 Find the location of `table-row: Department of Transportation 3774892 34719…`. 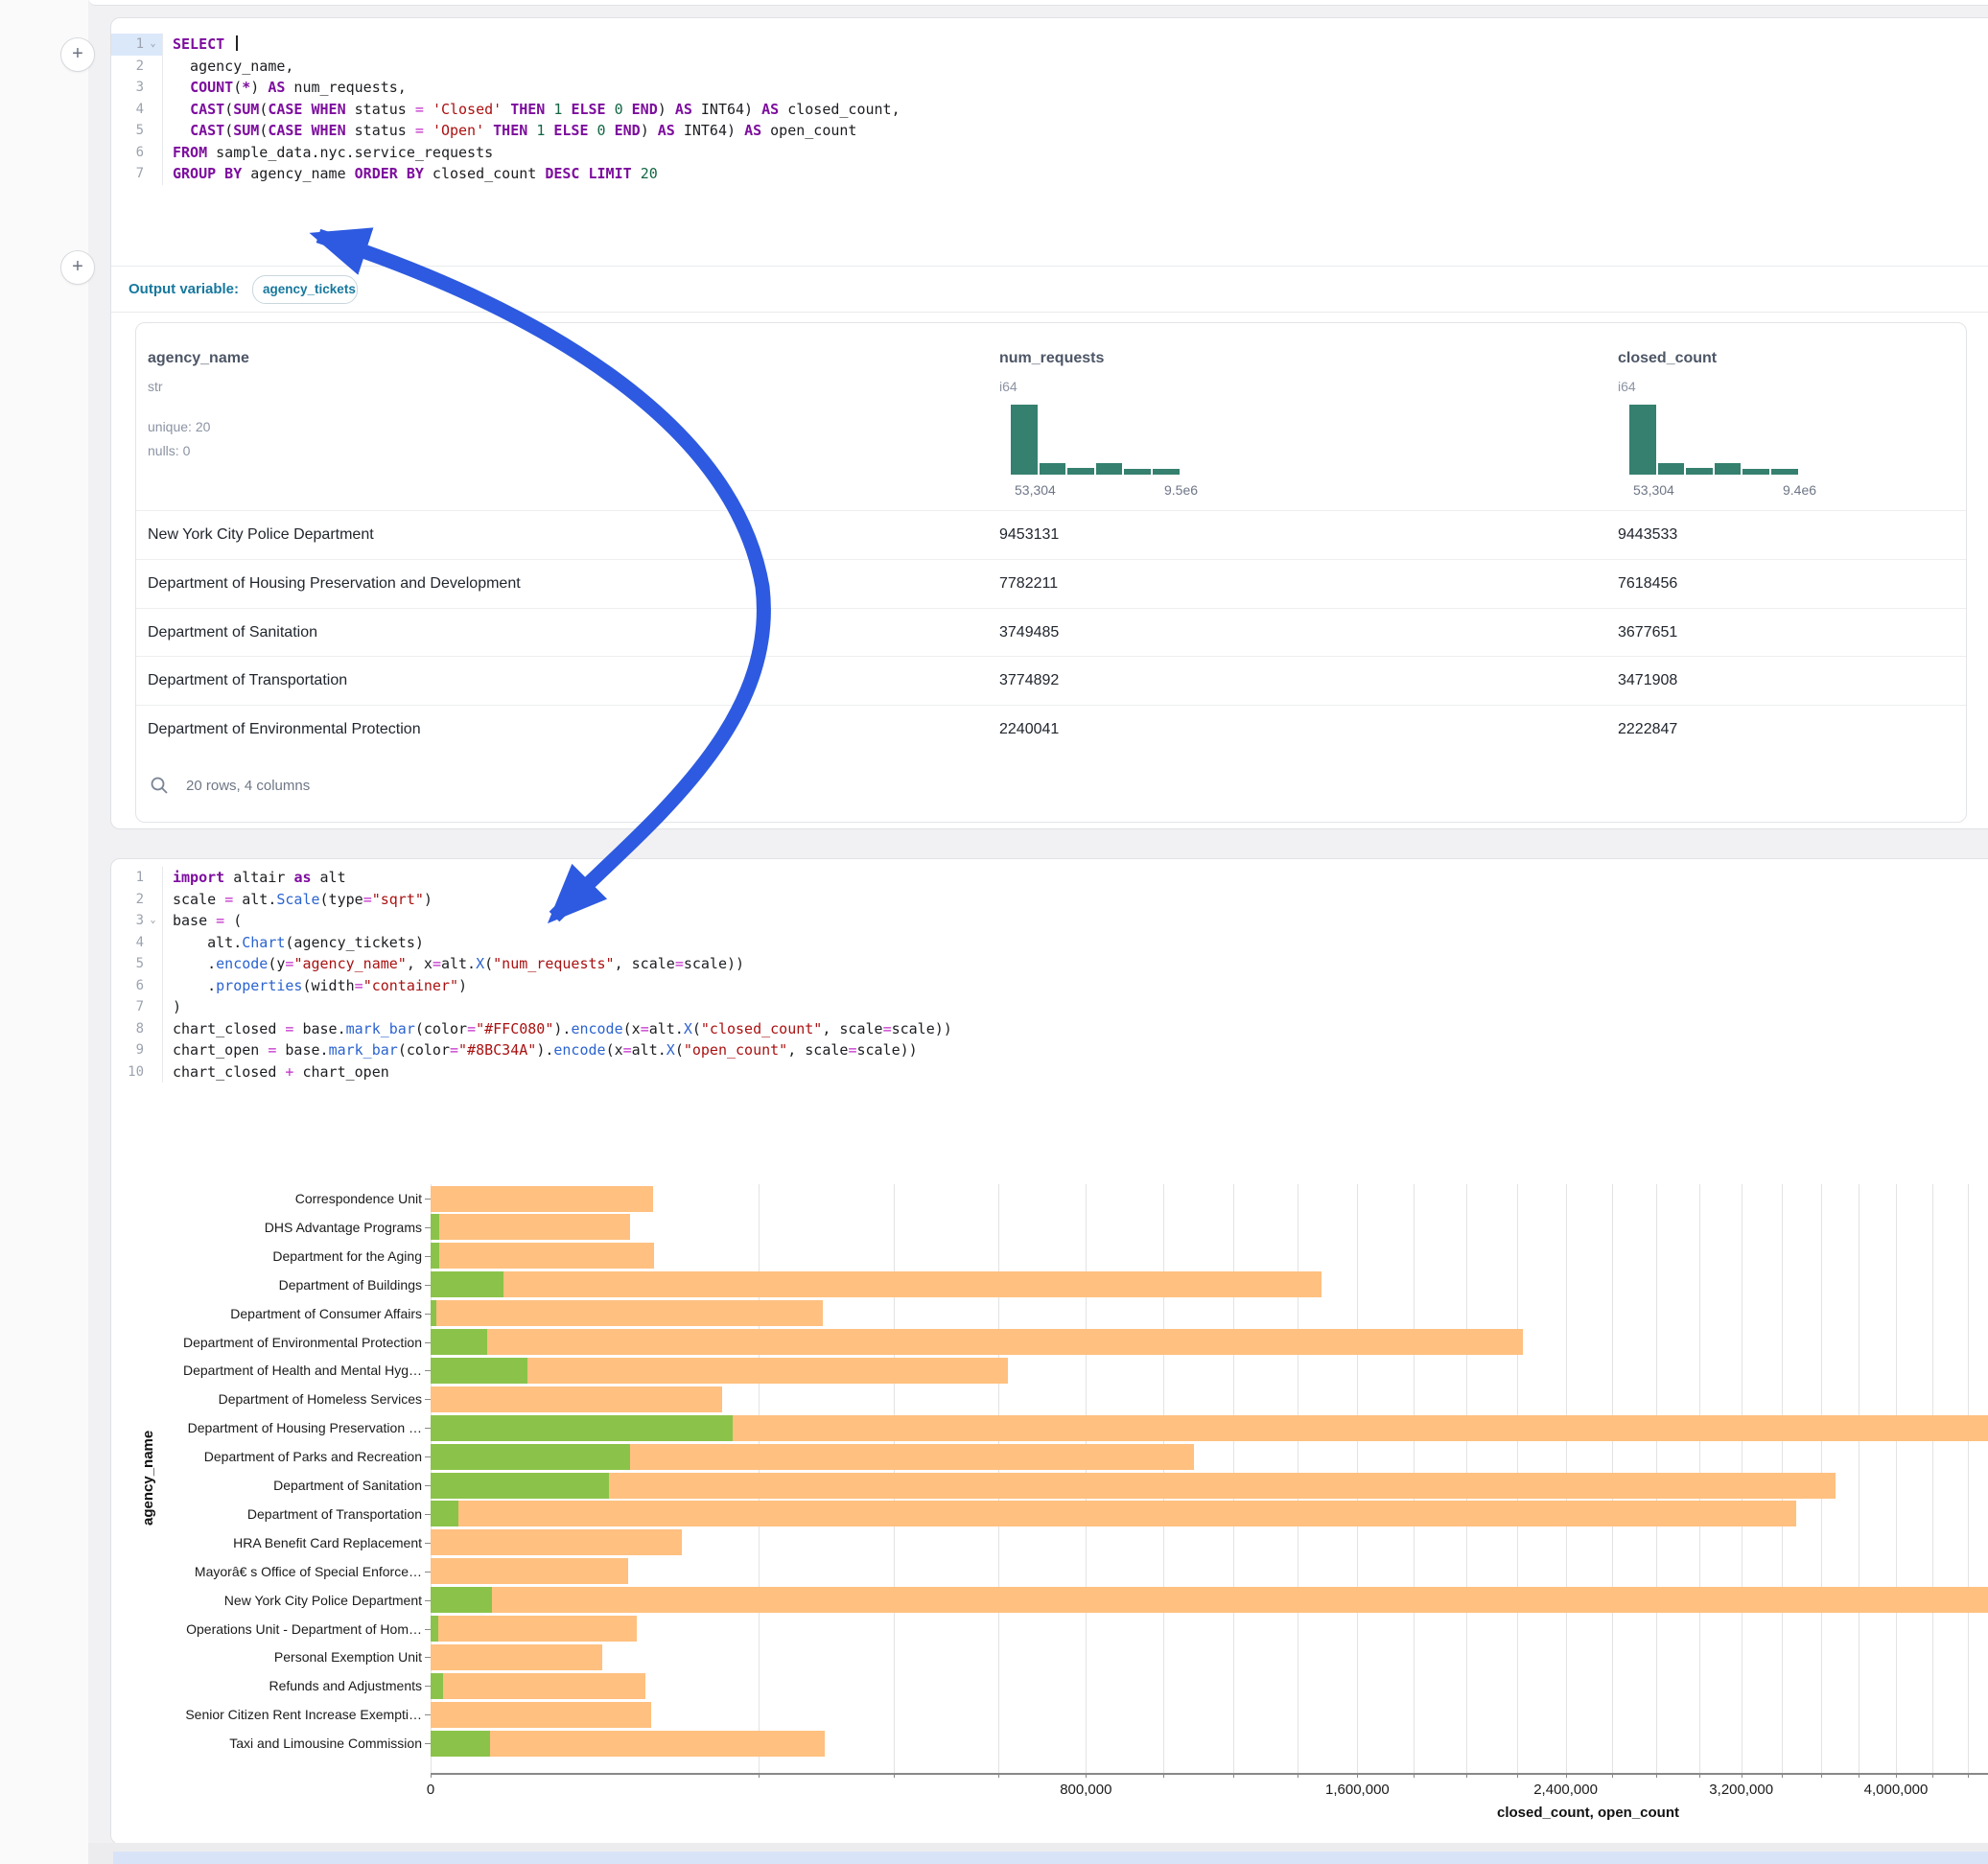

table-row: Department of Transportation 3774892 34719… is located at coordinates (1051, 680).